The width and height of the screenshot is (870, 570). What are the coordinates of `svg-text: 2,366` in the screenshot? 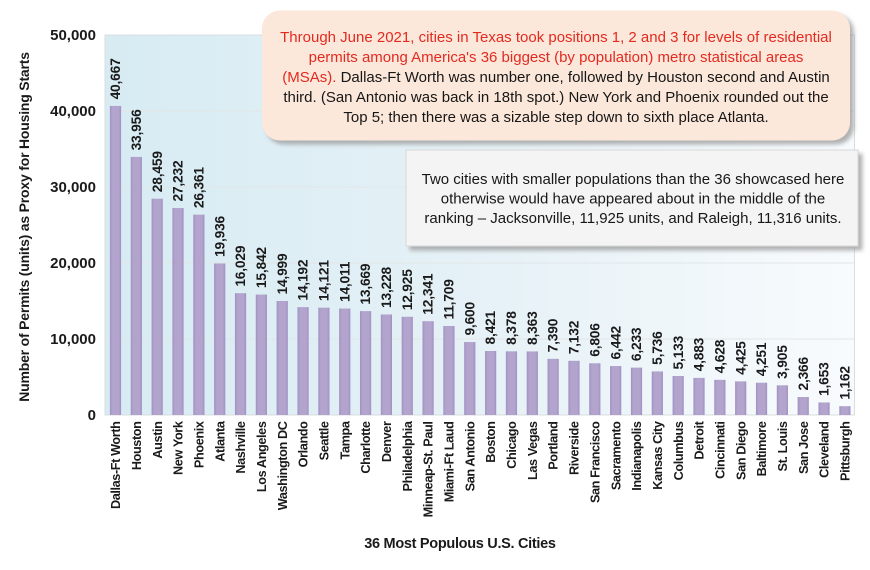 It's located at (803, 373).